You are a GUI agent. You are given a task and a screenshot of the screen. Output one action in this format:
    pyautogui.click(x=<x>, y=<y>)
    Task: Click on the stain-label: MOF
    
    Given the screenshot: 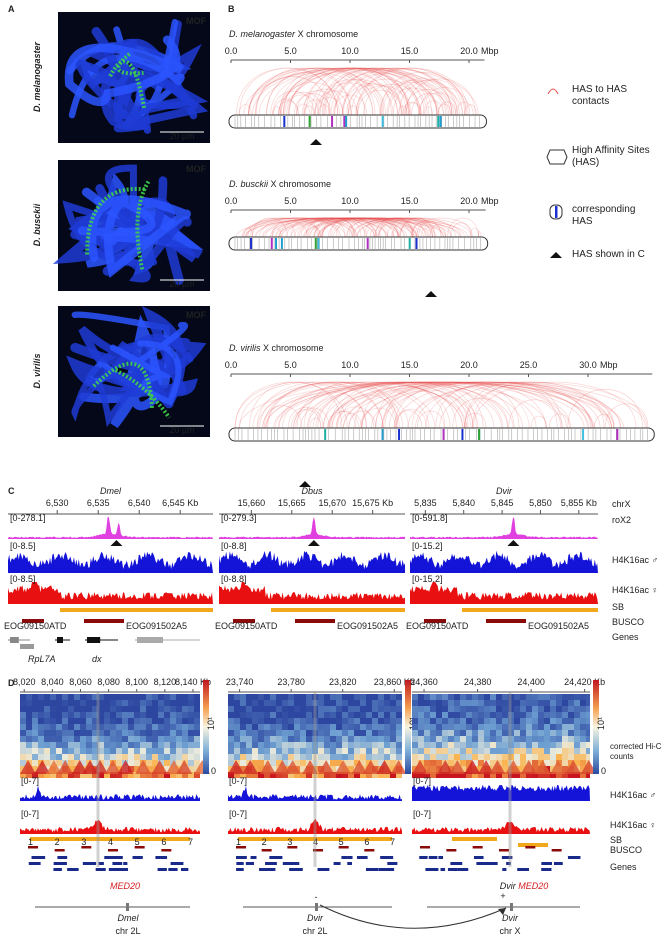 What is the action you would take?
    pyautogui.click(x=196, y=315)
    